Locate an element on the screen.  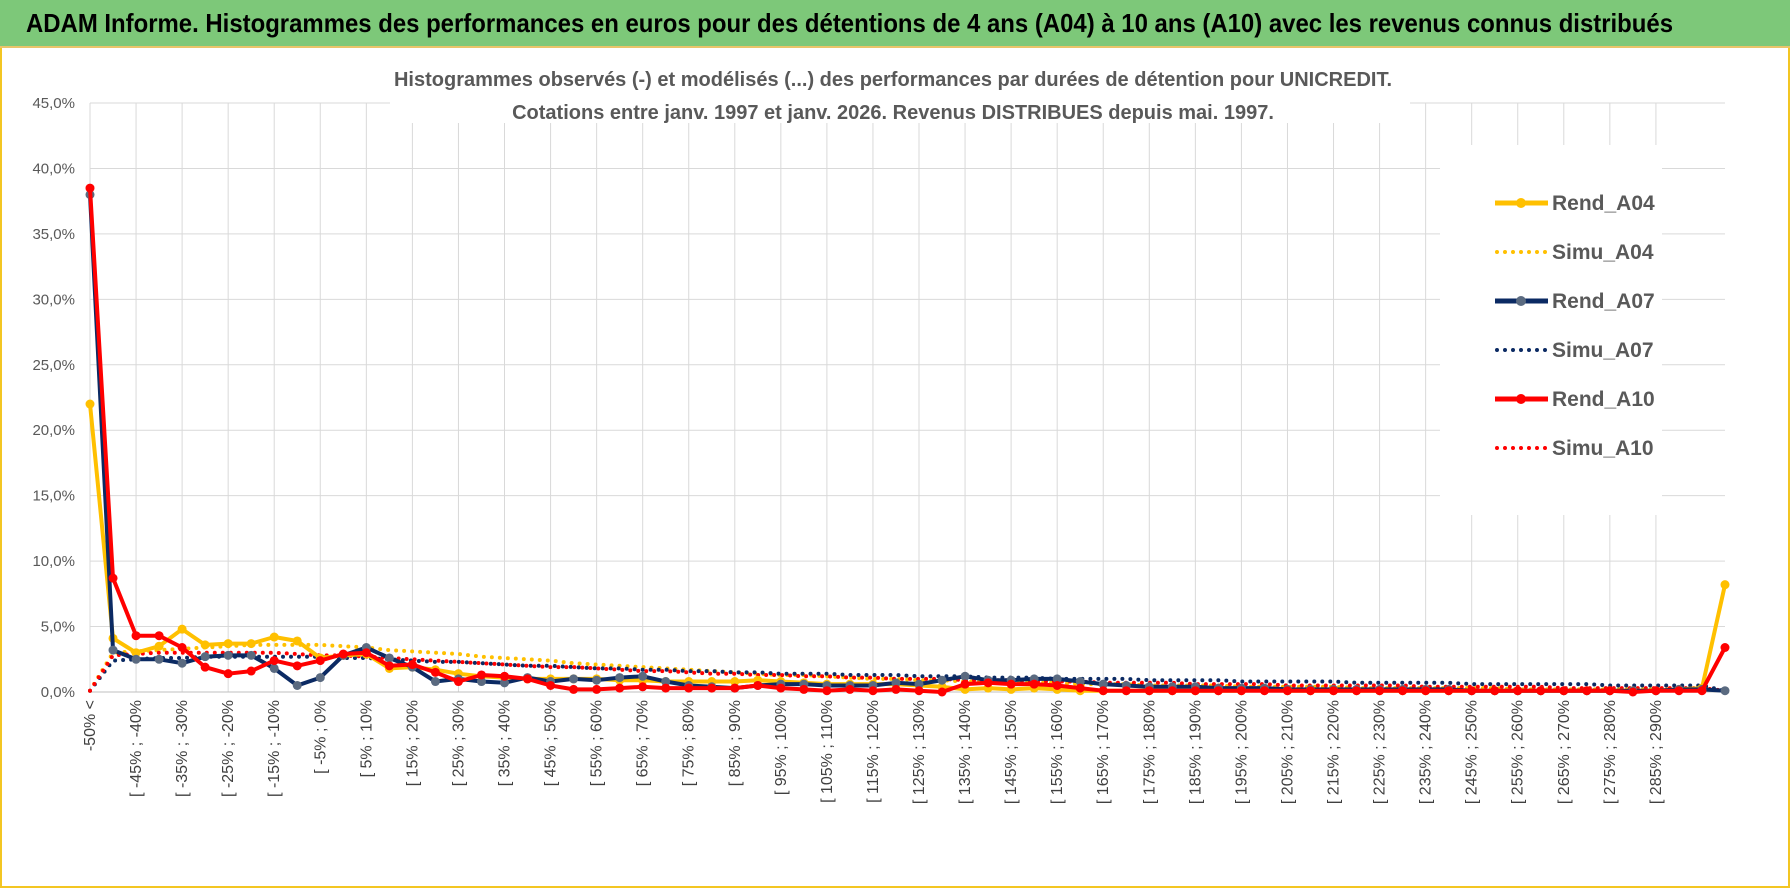
legend-item-simu_a07: Simu_A07 is located at coordinates (1574, 350).